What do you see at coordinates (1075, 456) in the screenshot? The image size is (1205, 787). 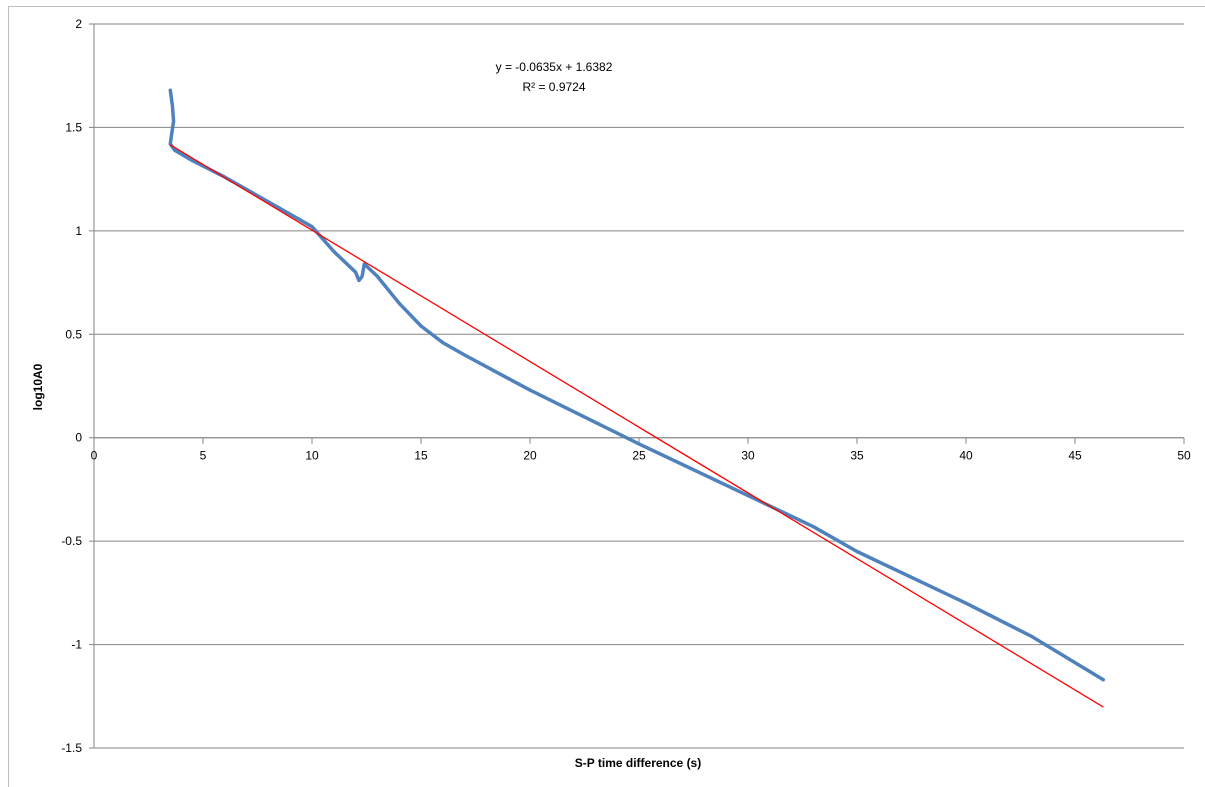 I see `x-tick-label: 45` at bounding box center [1075, 456].